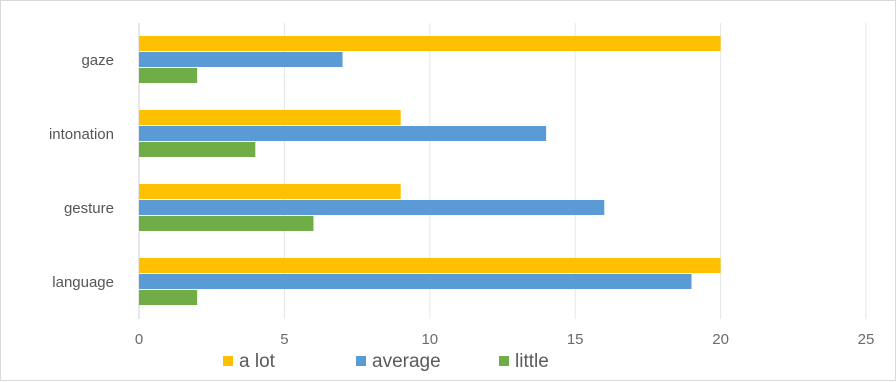 The width and height of the screenshot is (896, 382). I want to click on legend-label-a-lot: a lot, so click(257, 361).